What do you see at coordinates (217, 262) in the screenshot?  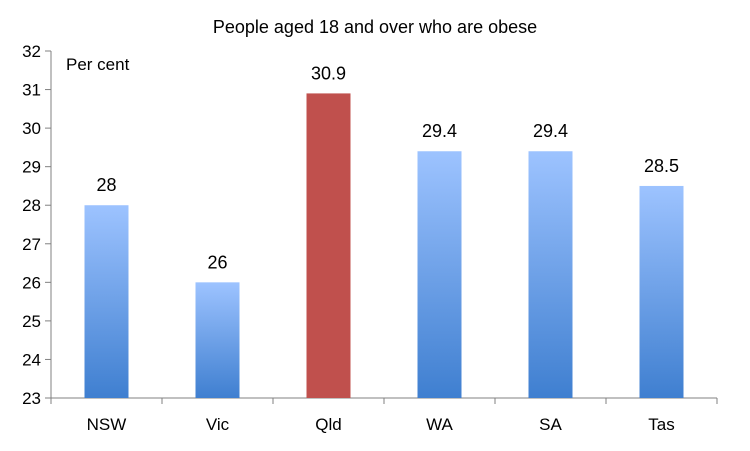 I see `data-label-vic: 26` at bounding box center [217, 262].